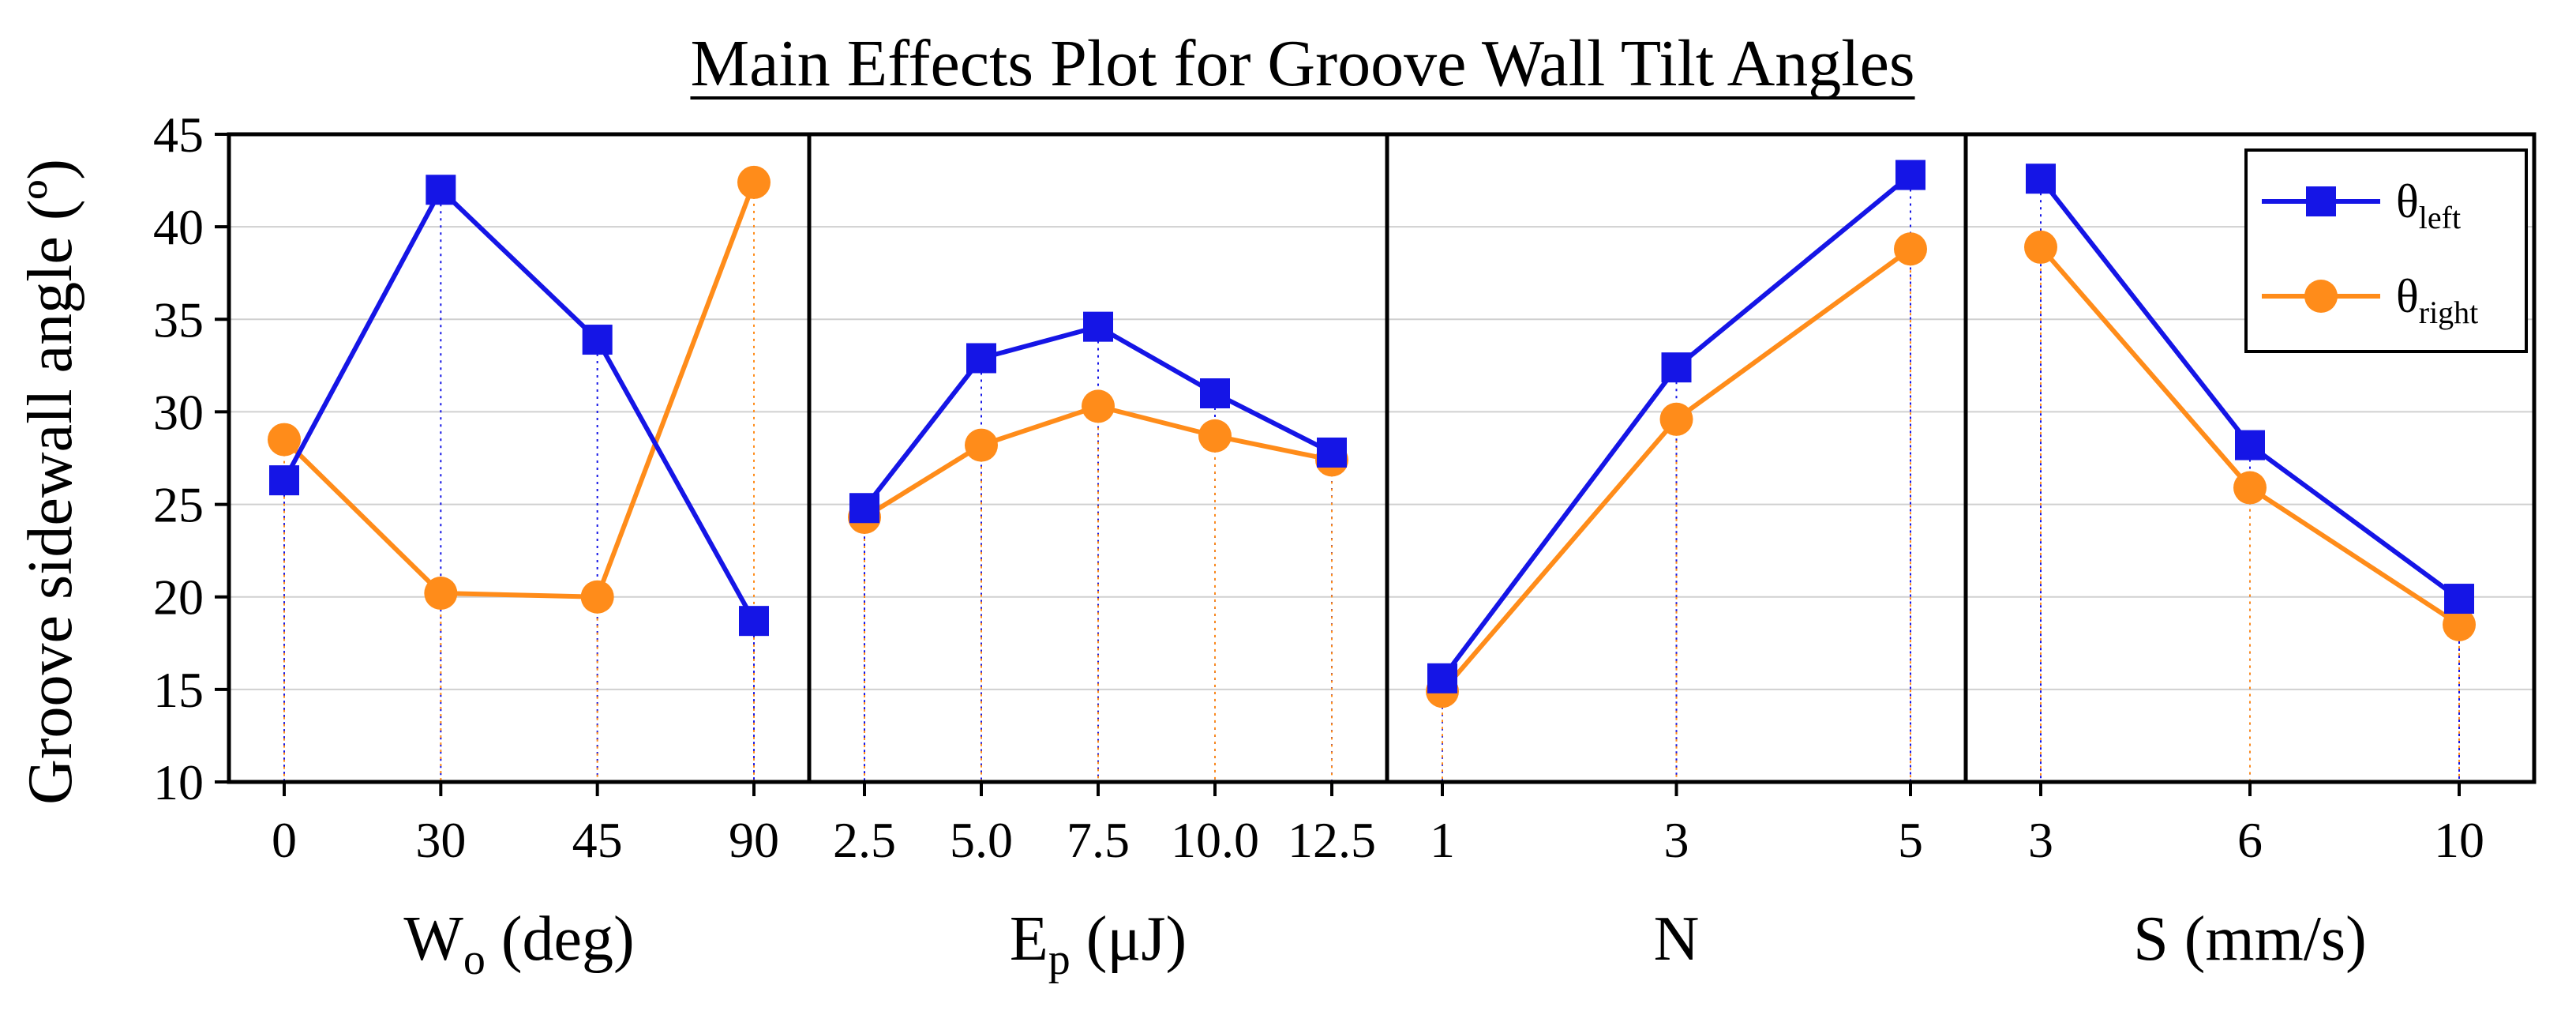 The image size is (2576, 1026). What do you see at coordinates (2321, 296) in the screenshot?
I see `legend-marker-right` at bounding box center [2321, 296].